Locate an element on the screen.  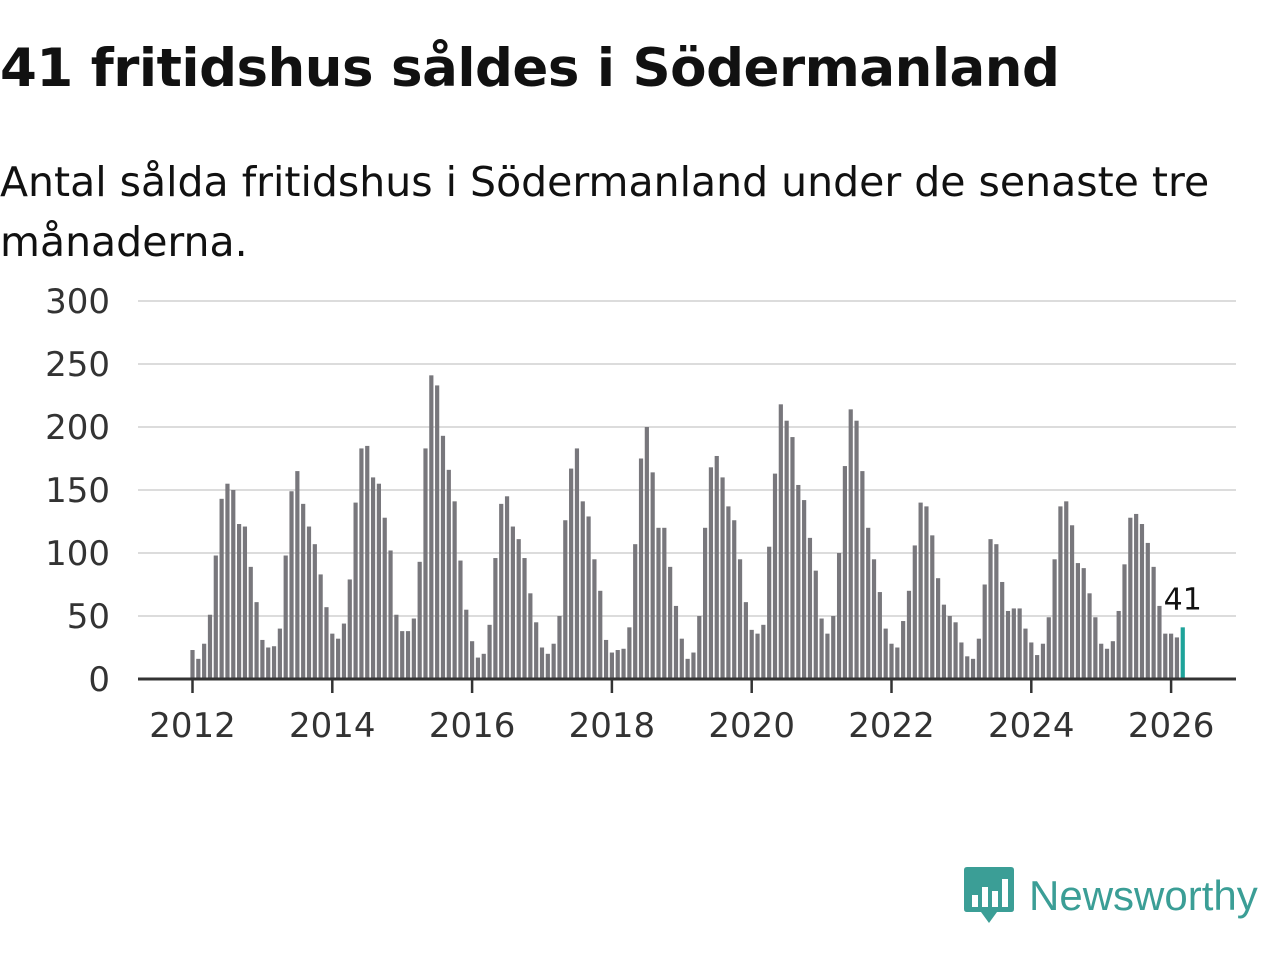
chart-title: 41 fritidshus såldes i Södermanland is located at coordinates (530, 68).